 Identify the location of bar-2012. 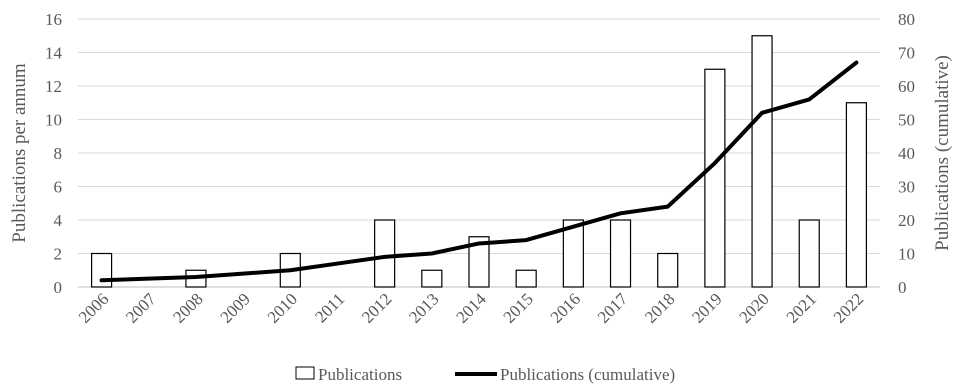
(385, 253).